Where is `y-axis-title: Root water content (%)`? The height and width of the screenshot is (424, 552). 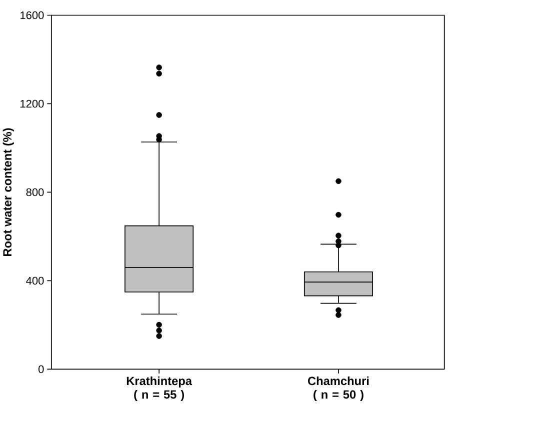 y-axis-title: Root water content (%) is located at coordinates (8, 192).